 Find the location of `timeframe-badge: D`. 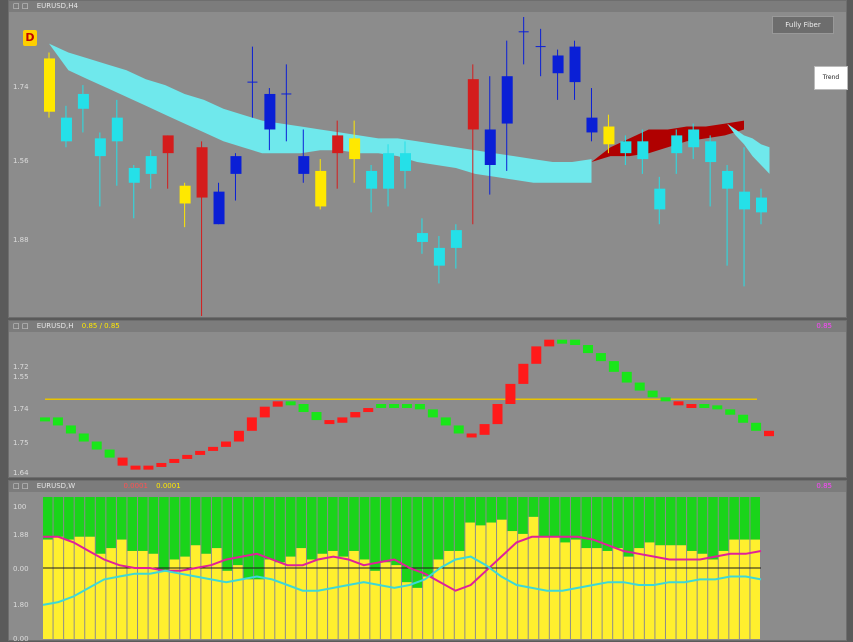

timeframe-badge: D is located at coordinates (30, 38).